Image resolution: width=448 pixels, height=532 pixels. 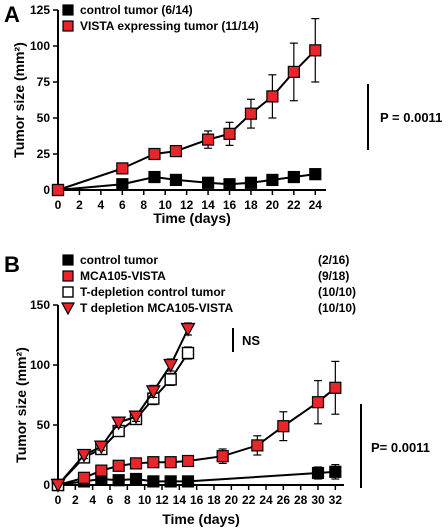 I want to click on x-tick-label: 0, so click(x=58, y=205).